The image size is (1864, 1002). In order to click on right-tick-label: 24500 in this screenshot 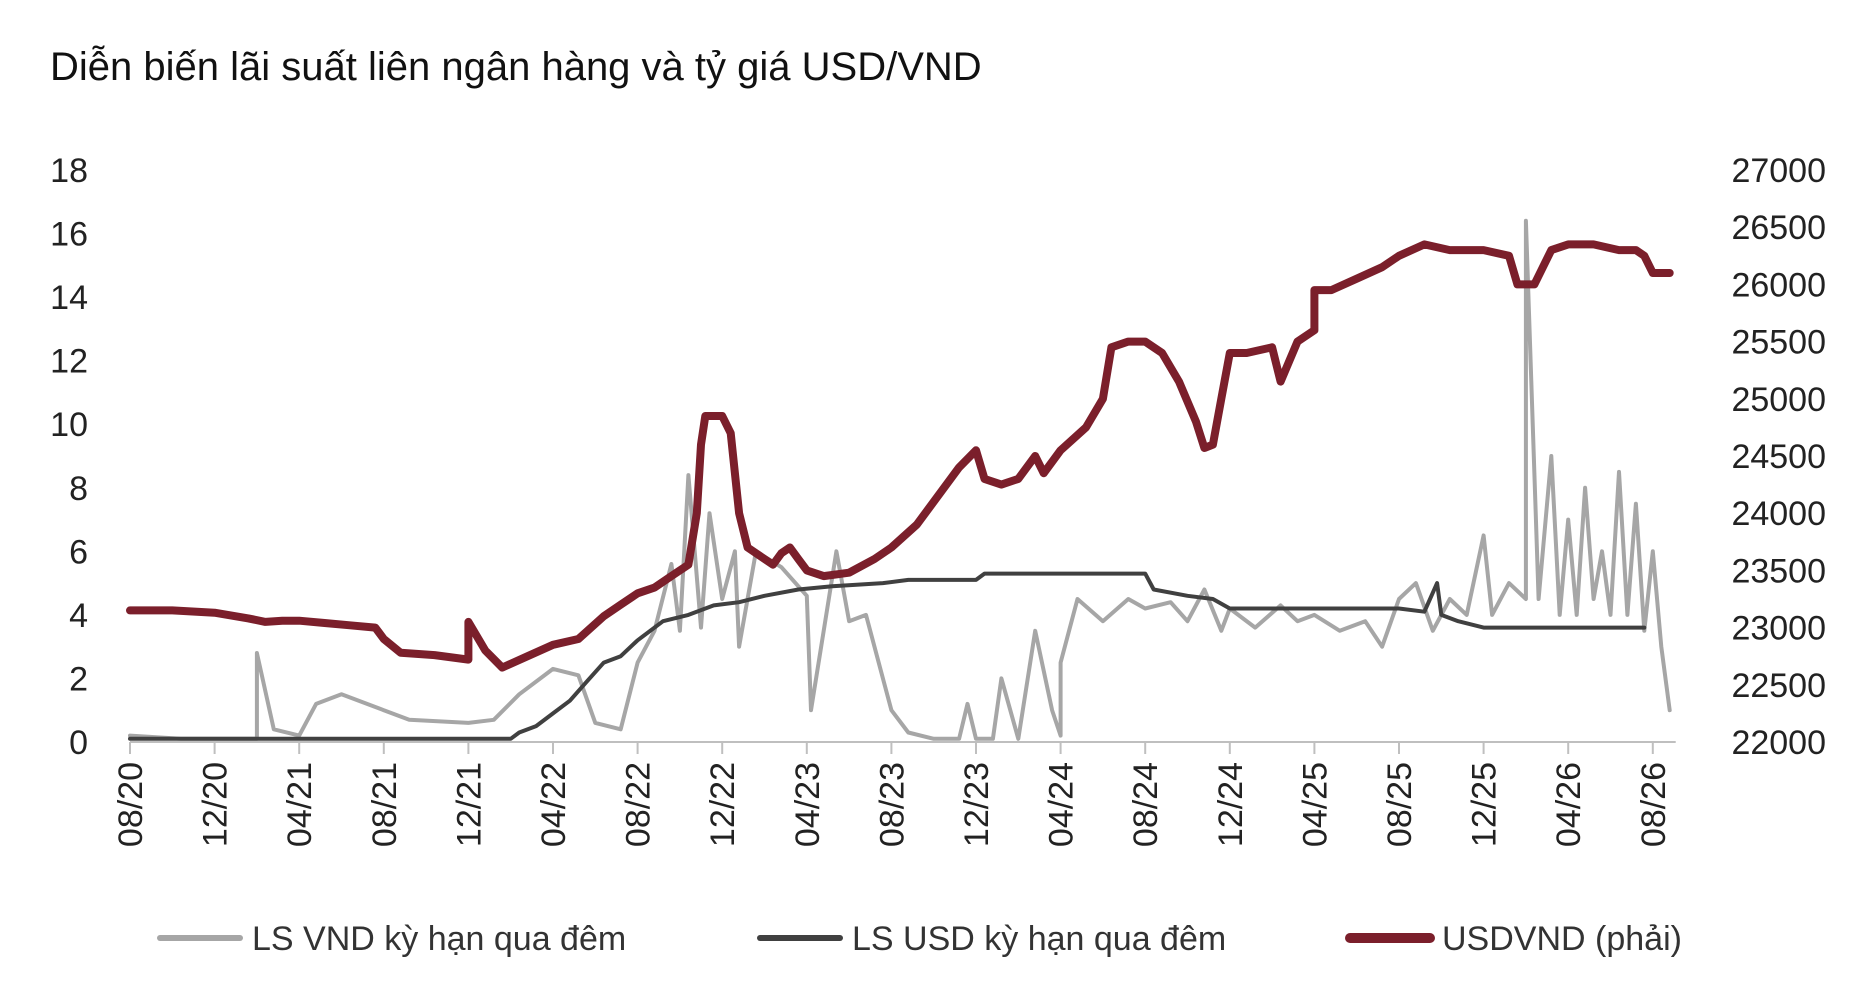, I will do `click(1778, 457)`.